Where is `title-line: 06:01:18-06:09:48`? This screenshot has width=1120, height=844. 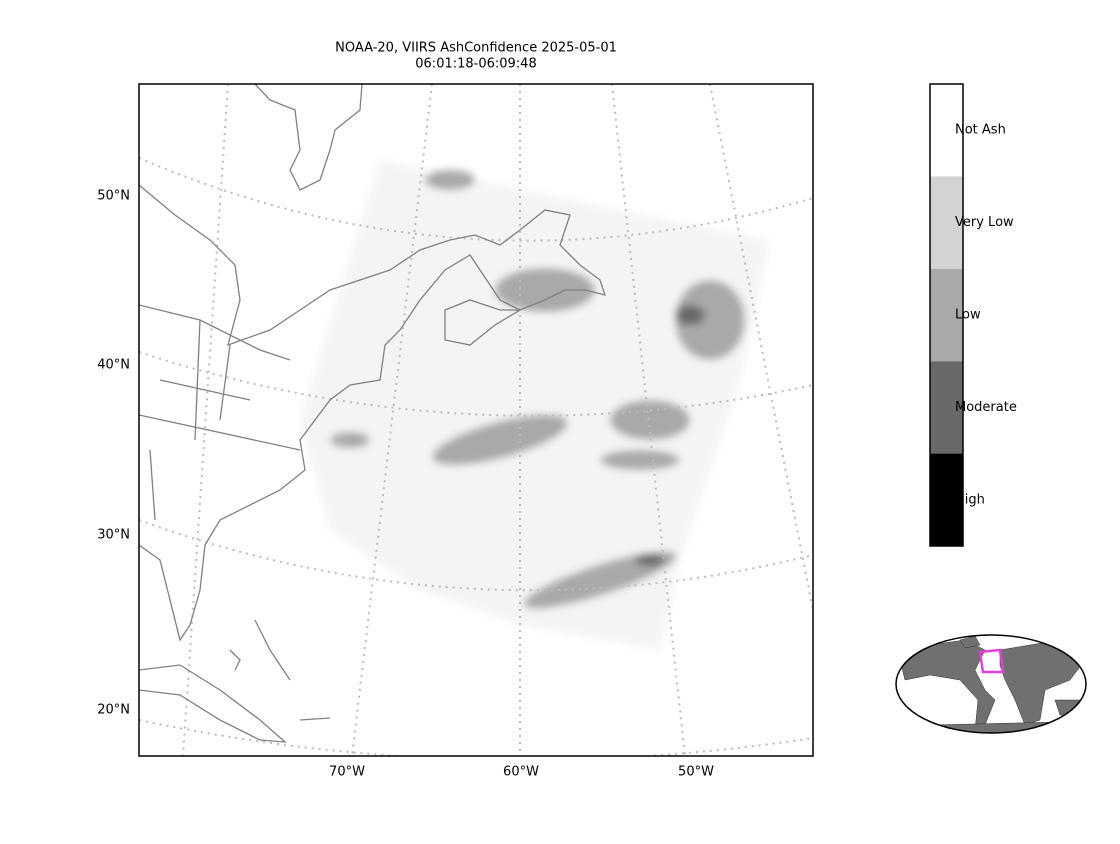 title-line: 06:01:18-06:09:48 is located at coordinates (475, 64).